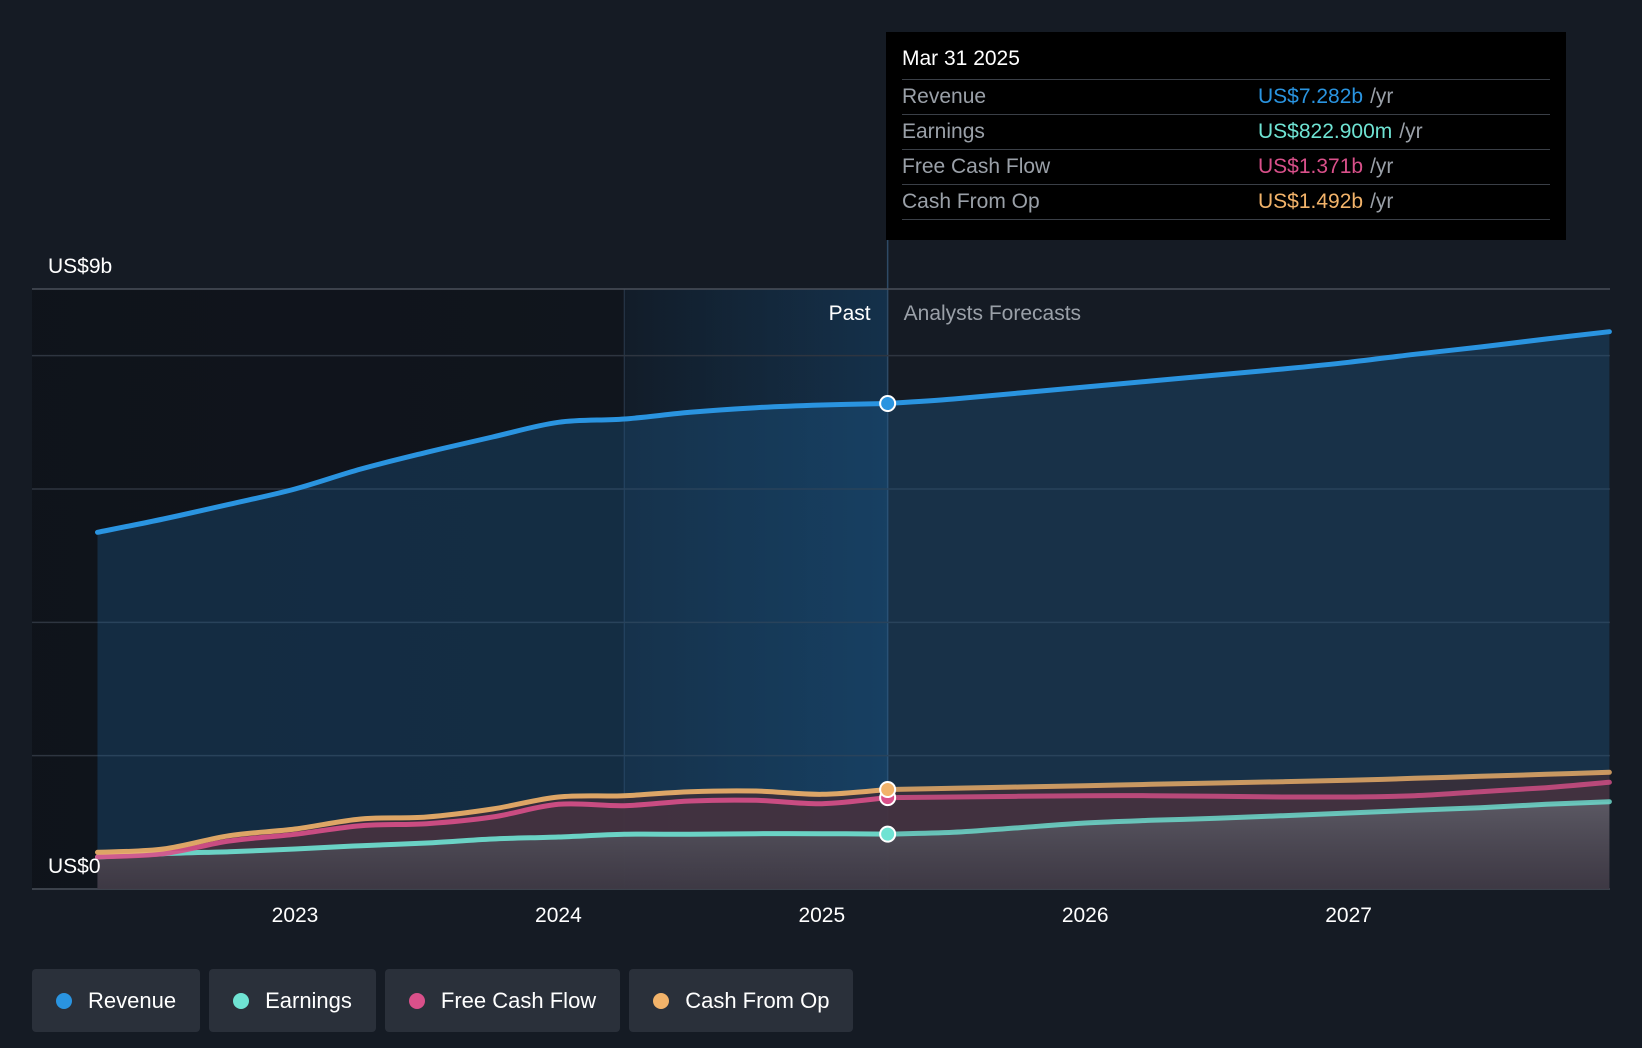  I want to click on cash-from-op-line-forecast, so click(1248, 780).